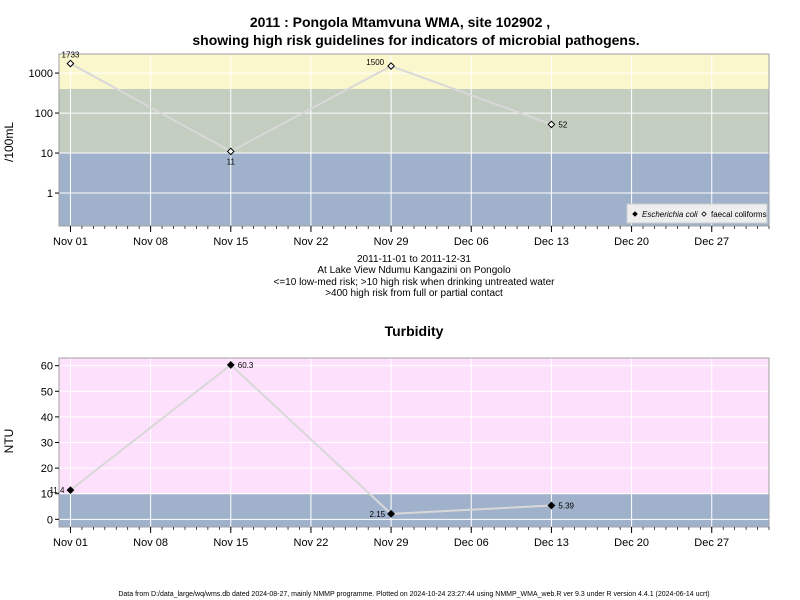 The height and width of the screenshot is (600, 800). I want to click on data-label: 1733, so click(71, 55).